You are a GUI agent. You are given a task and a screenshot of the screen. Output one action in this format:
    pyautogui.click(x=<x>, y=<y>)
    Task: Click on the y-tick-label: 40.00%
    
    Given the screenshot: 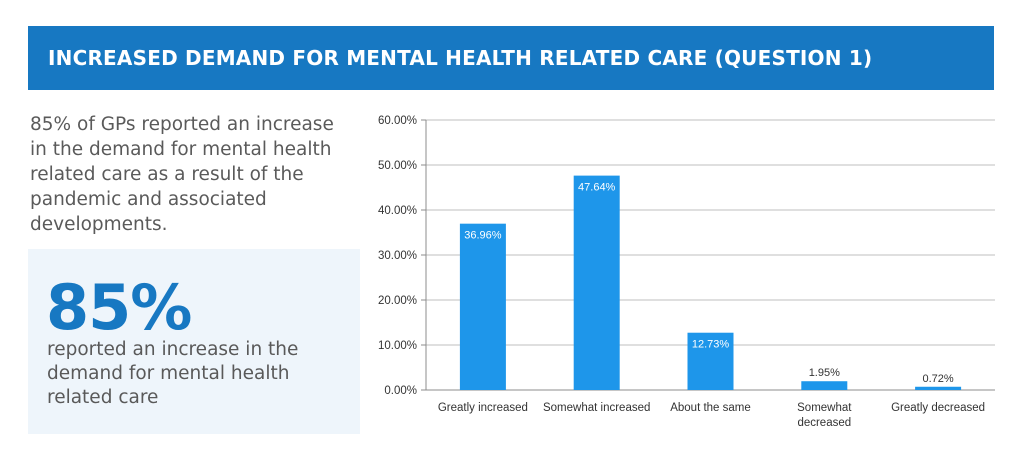 What is the action you would take?
    pyautogui.click(x=397, y=211)
    